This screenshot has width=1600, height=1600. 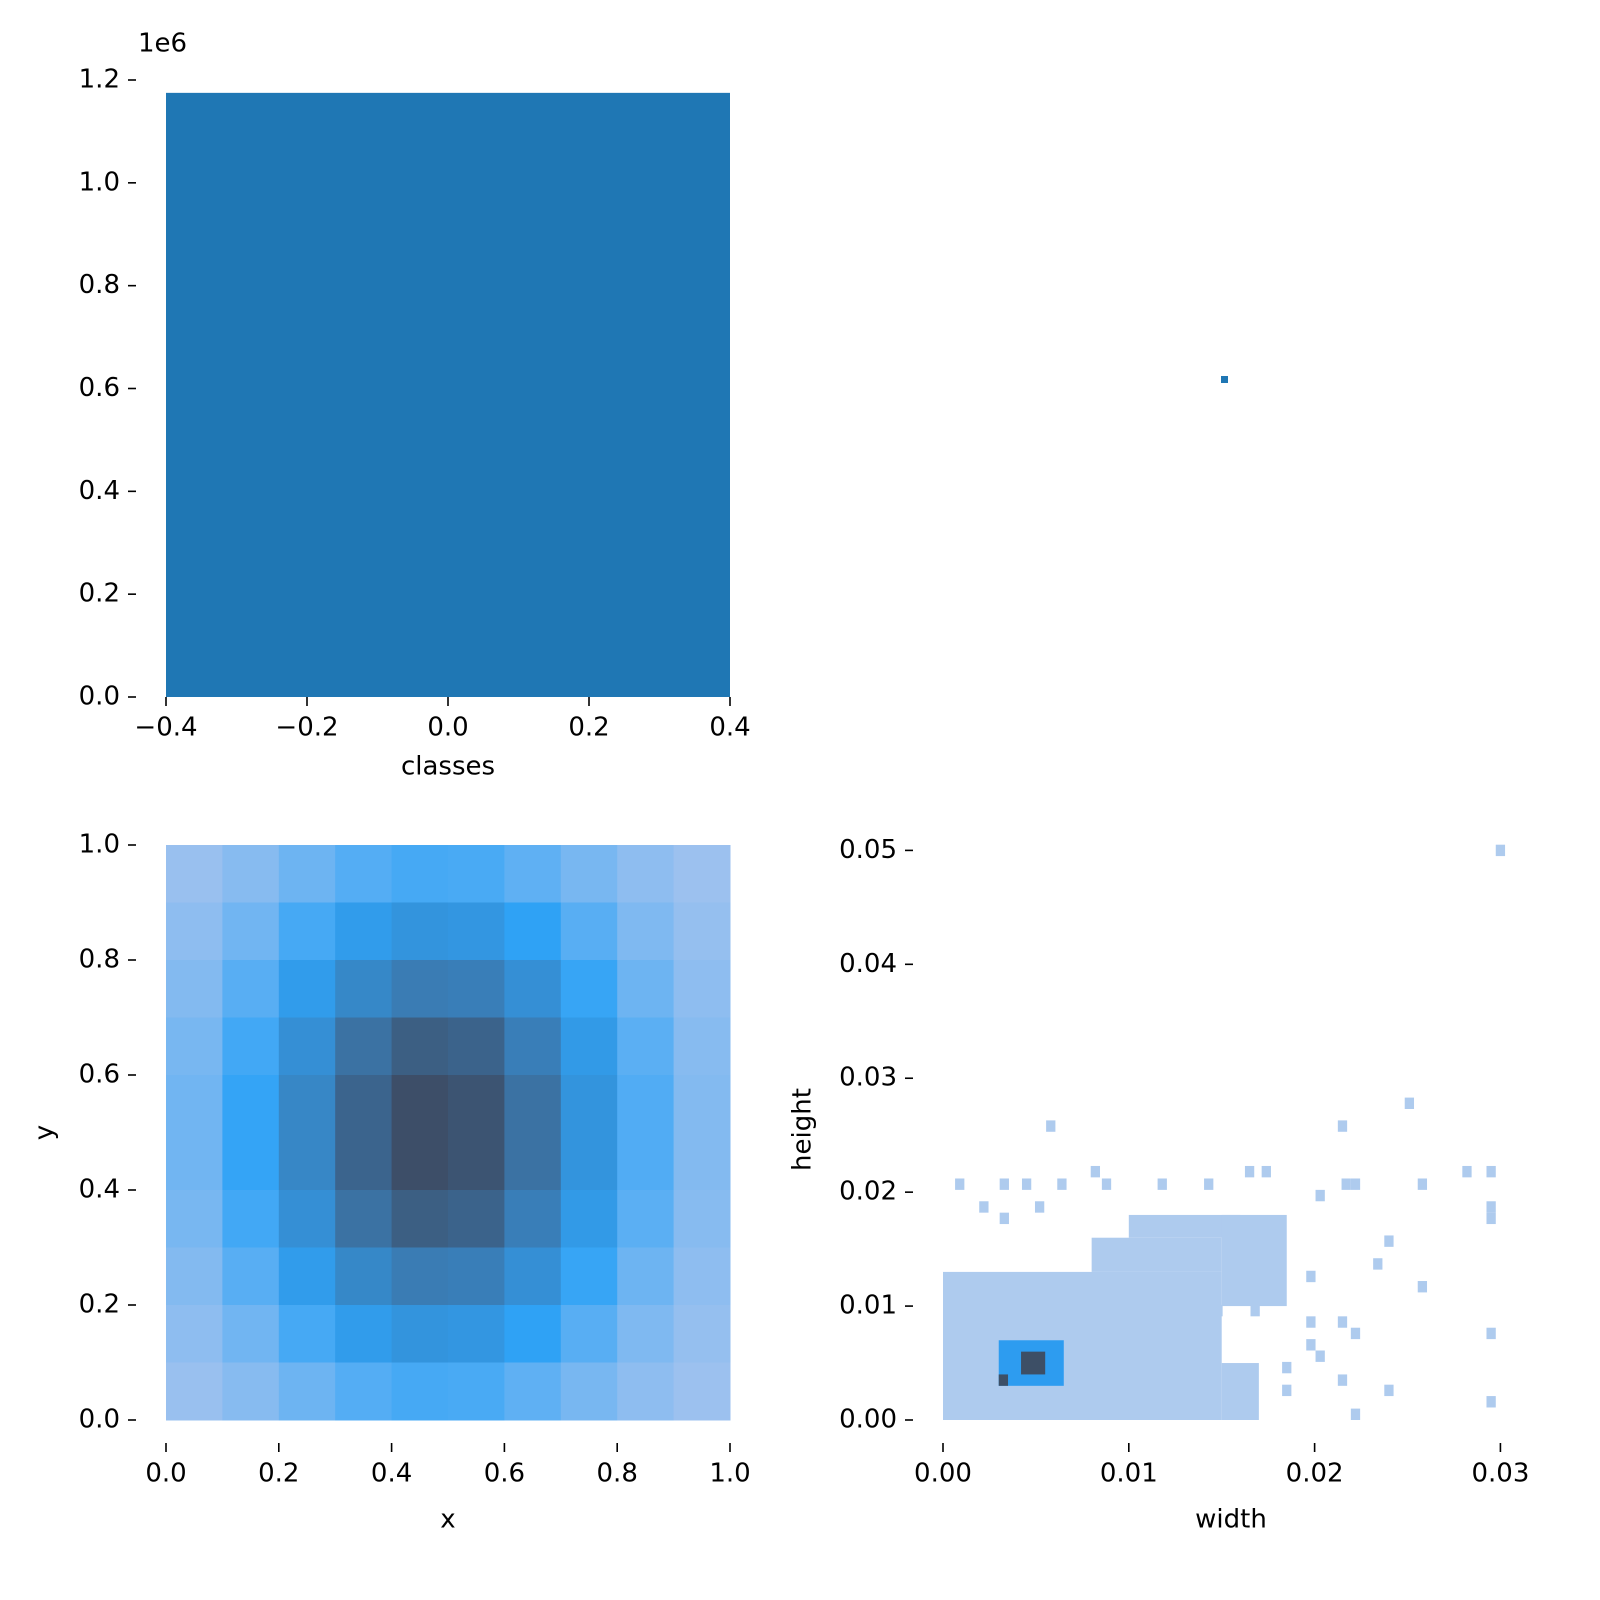 What do you see at coordinates (868, 850) in the screenshot?
I see `y-tick-label: 0.05` at bounding box center [868, 850].